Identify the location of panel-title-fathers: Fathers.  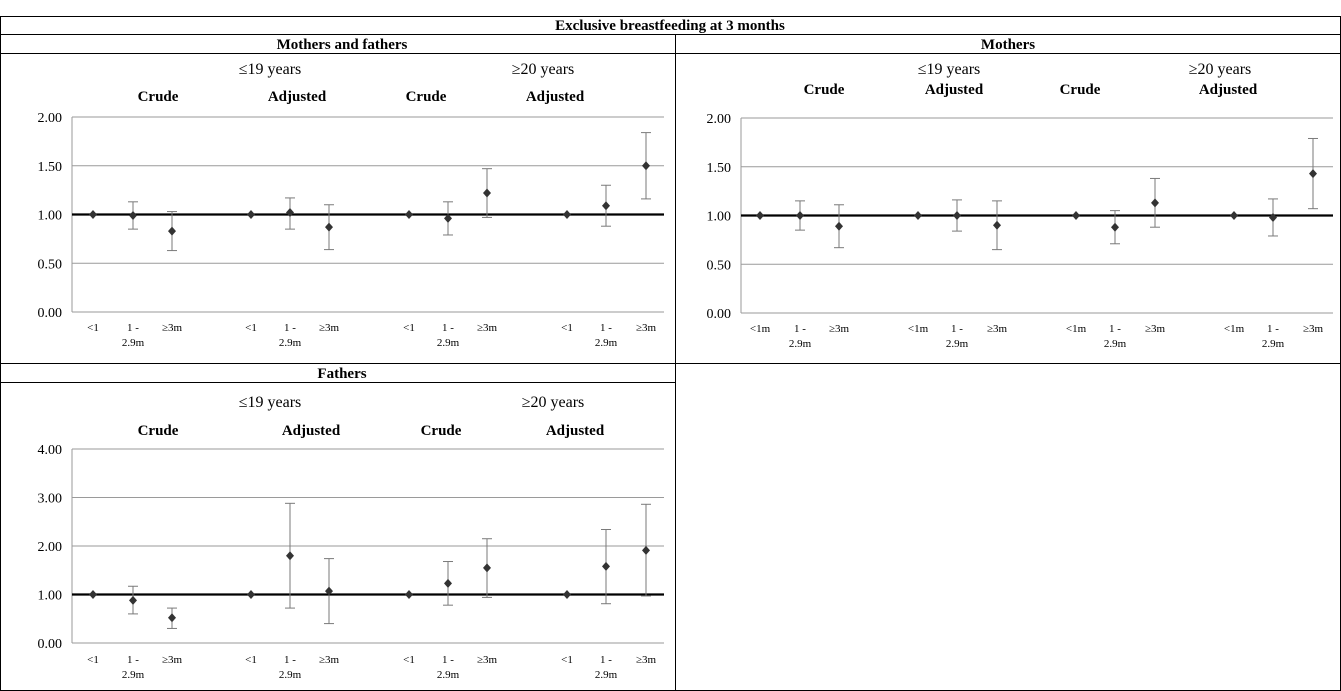
(341, 374).